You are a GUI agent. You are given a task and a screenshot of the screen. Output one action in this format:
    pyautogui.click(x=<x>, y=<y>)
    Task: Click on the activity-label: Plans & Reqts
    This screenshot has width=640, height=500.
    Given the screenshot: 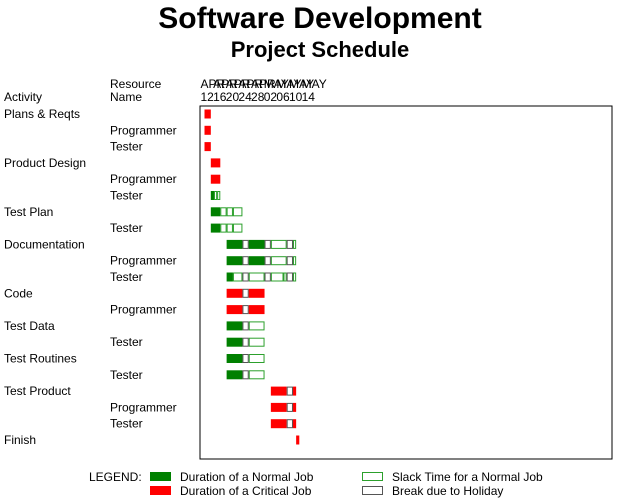 What is the action you would take?
    pyautogui.click(x=42, y=114)
    